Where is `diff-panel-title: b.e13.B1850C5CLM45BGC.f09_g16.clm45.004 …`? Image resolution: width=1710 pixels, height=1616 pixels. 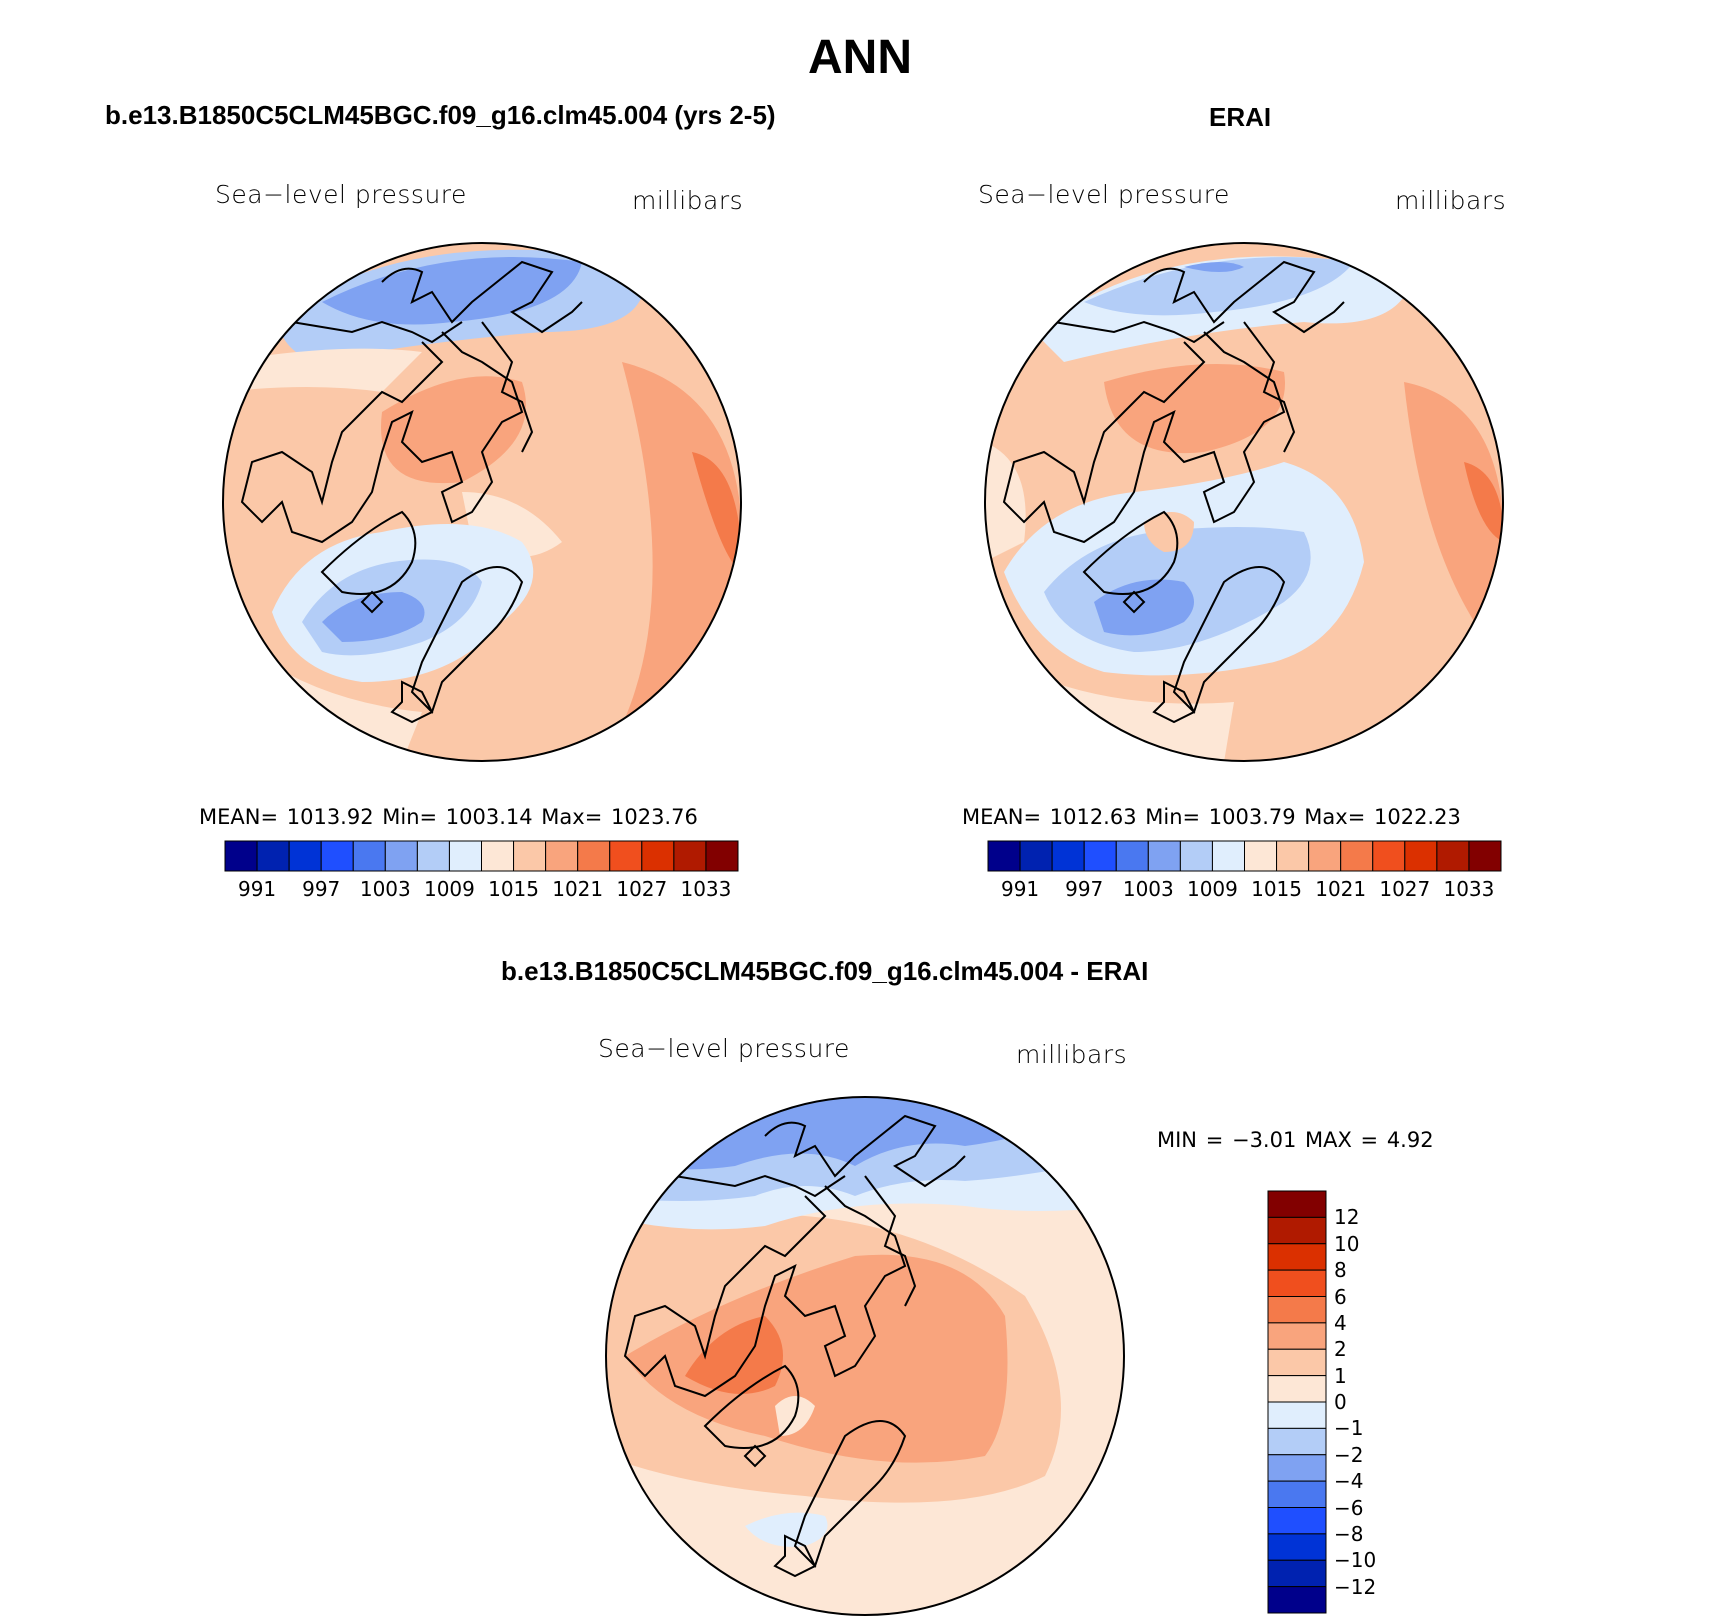
diff-panel-title: b.e13.B1850C5CLM45BGC.f09_g16.clm45.004 … is located at coordinates (825, 971).